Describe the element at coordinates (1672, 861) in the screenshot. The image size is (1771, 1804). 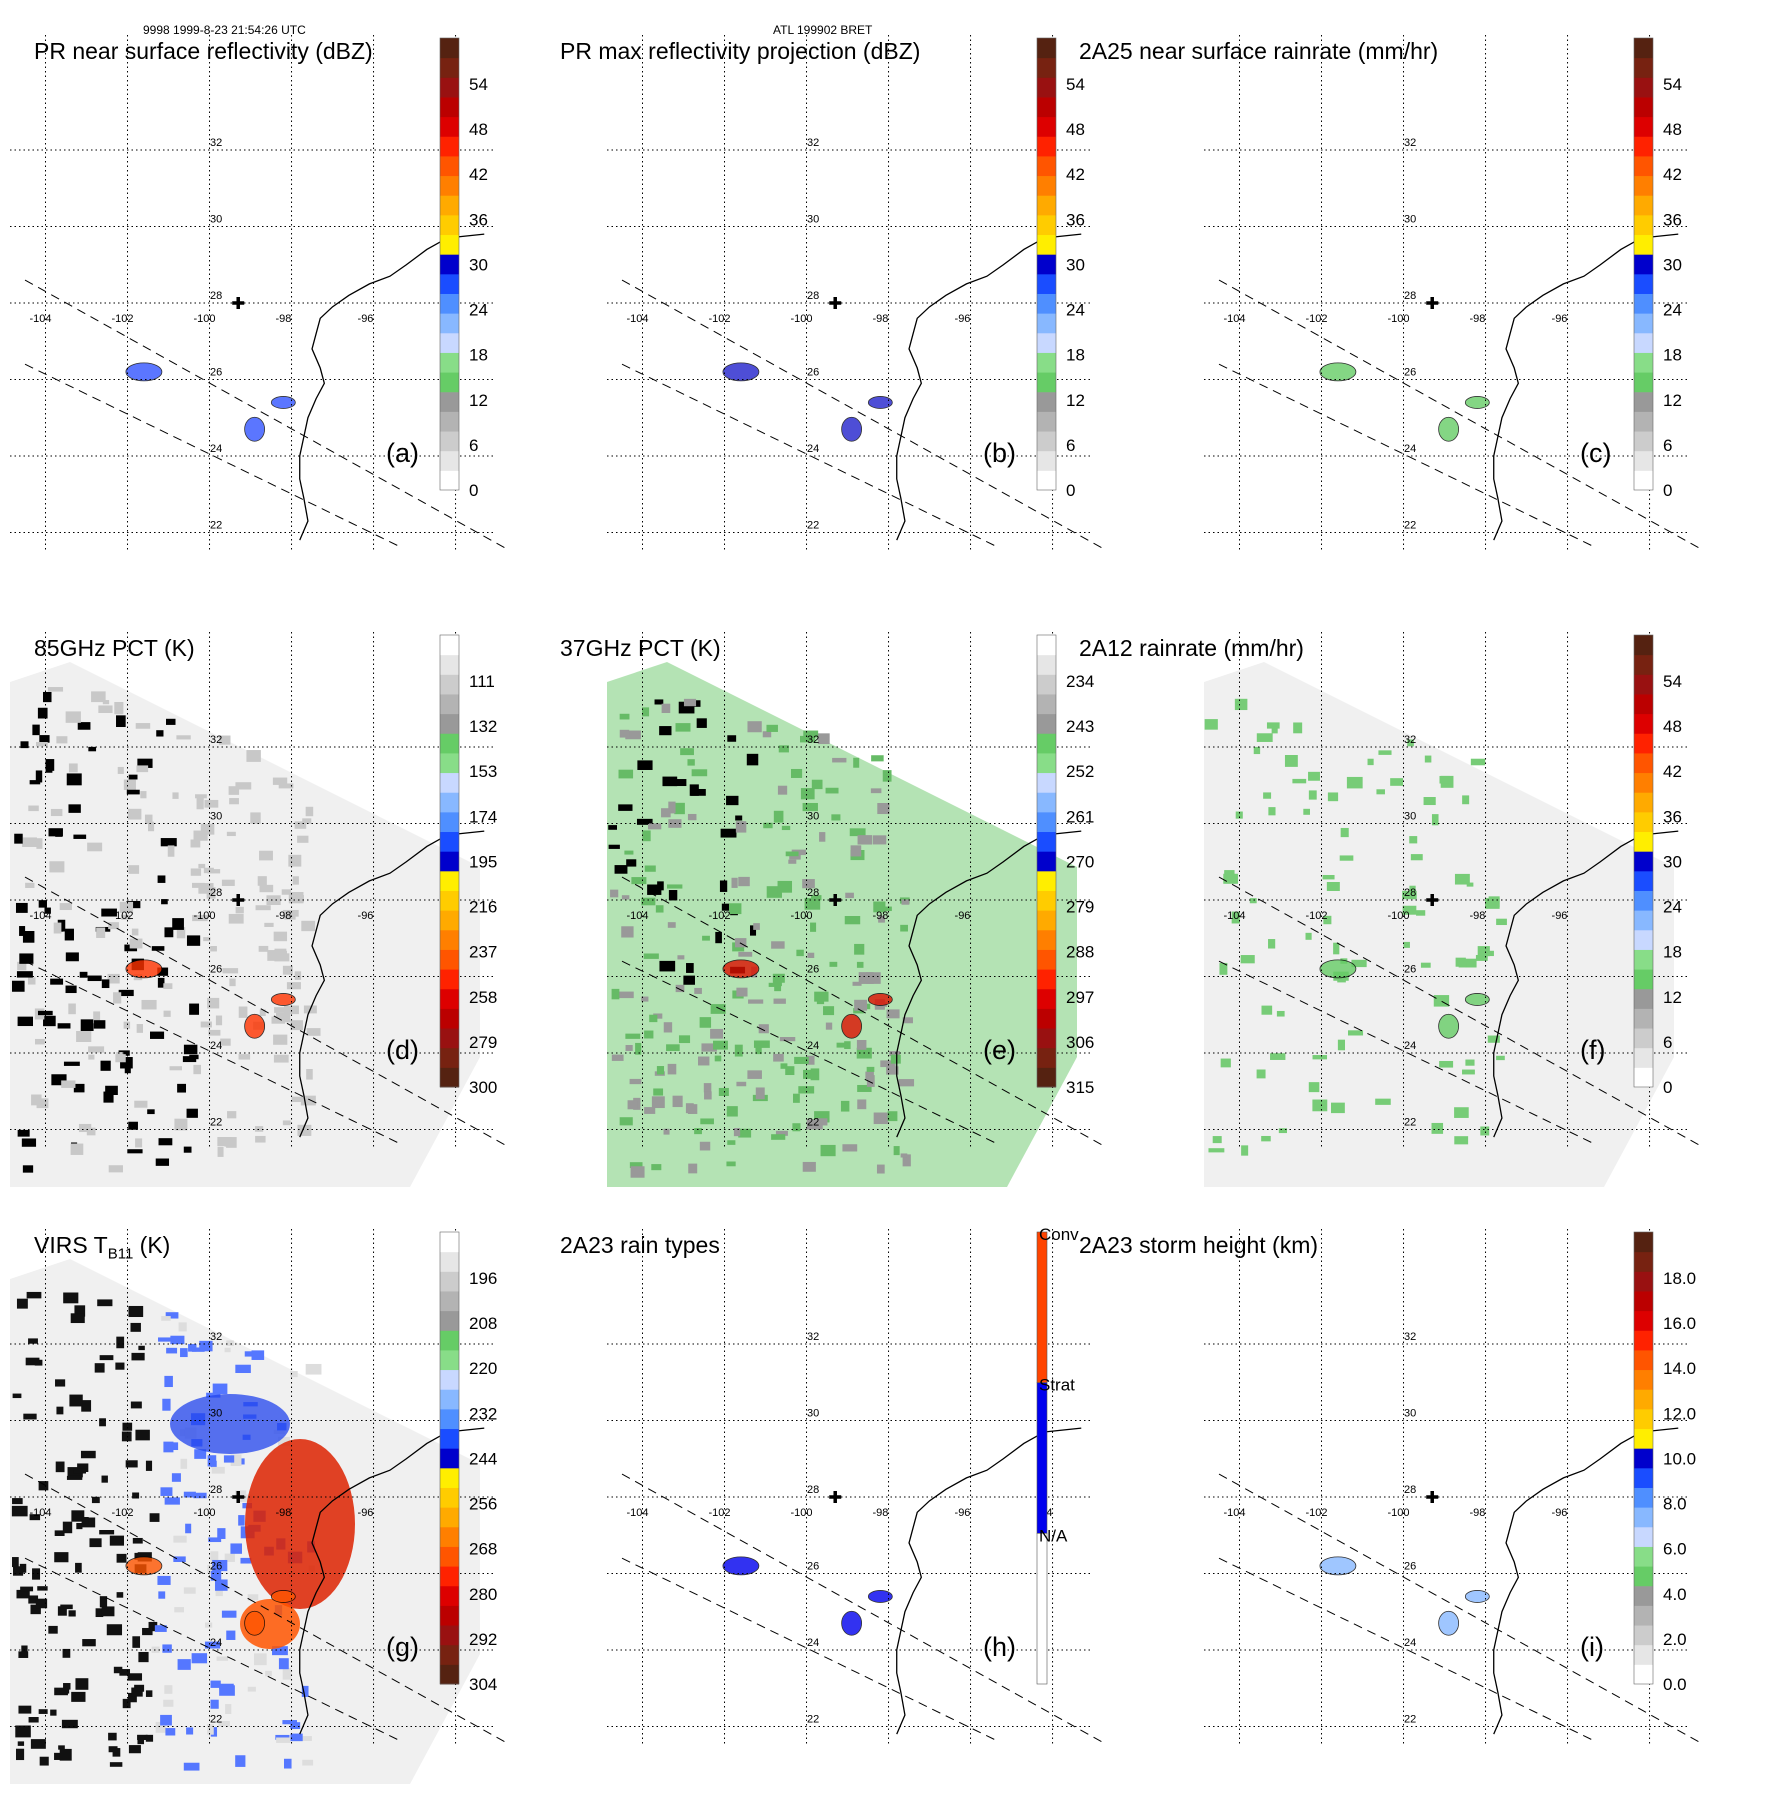
I see `colorbar-tick-label: 30` at that location.